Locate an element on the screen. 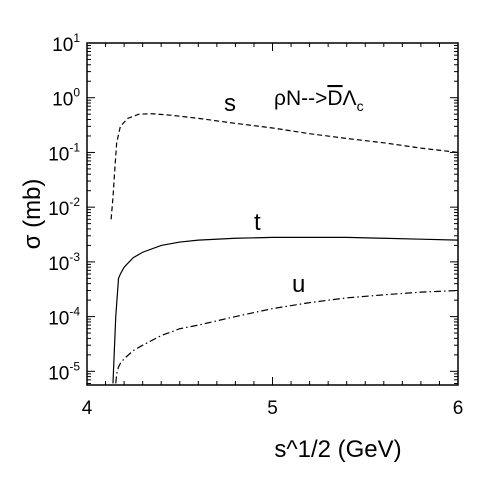 Image resolution: width=485 pixels, height=485 pixels. y-tick-label: 10⁻³ is located at coordinates (64, 262).